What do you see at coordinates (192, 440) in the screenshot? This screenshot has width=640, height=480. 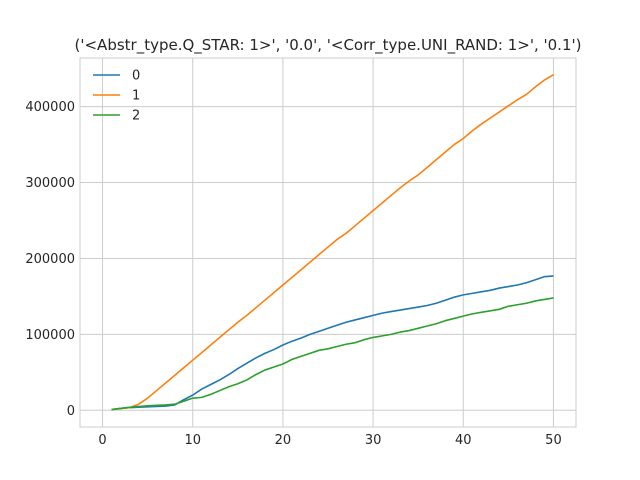 I see `x-tick-label: 10` at bounding box center [192, 440].